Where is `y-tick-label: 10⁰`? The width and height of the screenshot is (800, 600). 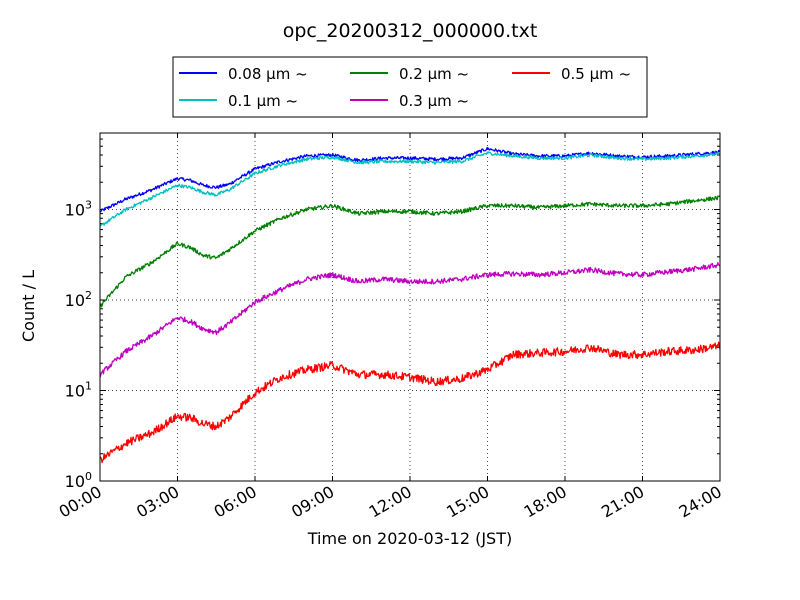 y-tick-label: 10⁰ is located at coordinates (78, 480).